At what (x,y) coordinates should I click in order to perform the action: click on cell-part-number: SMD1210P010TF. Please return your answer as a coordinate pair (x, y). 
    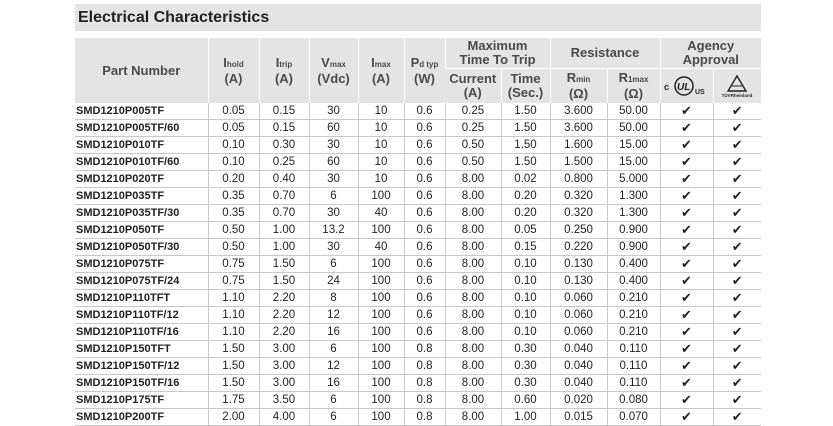
    Looking at the image, I should click on (141, 145).